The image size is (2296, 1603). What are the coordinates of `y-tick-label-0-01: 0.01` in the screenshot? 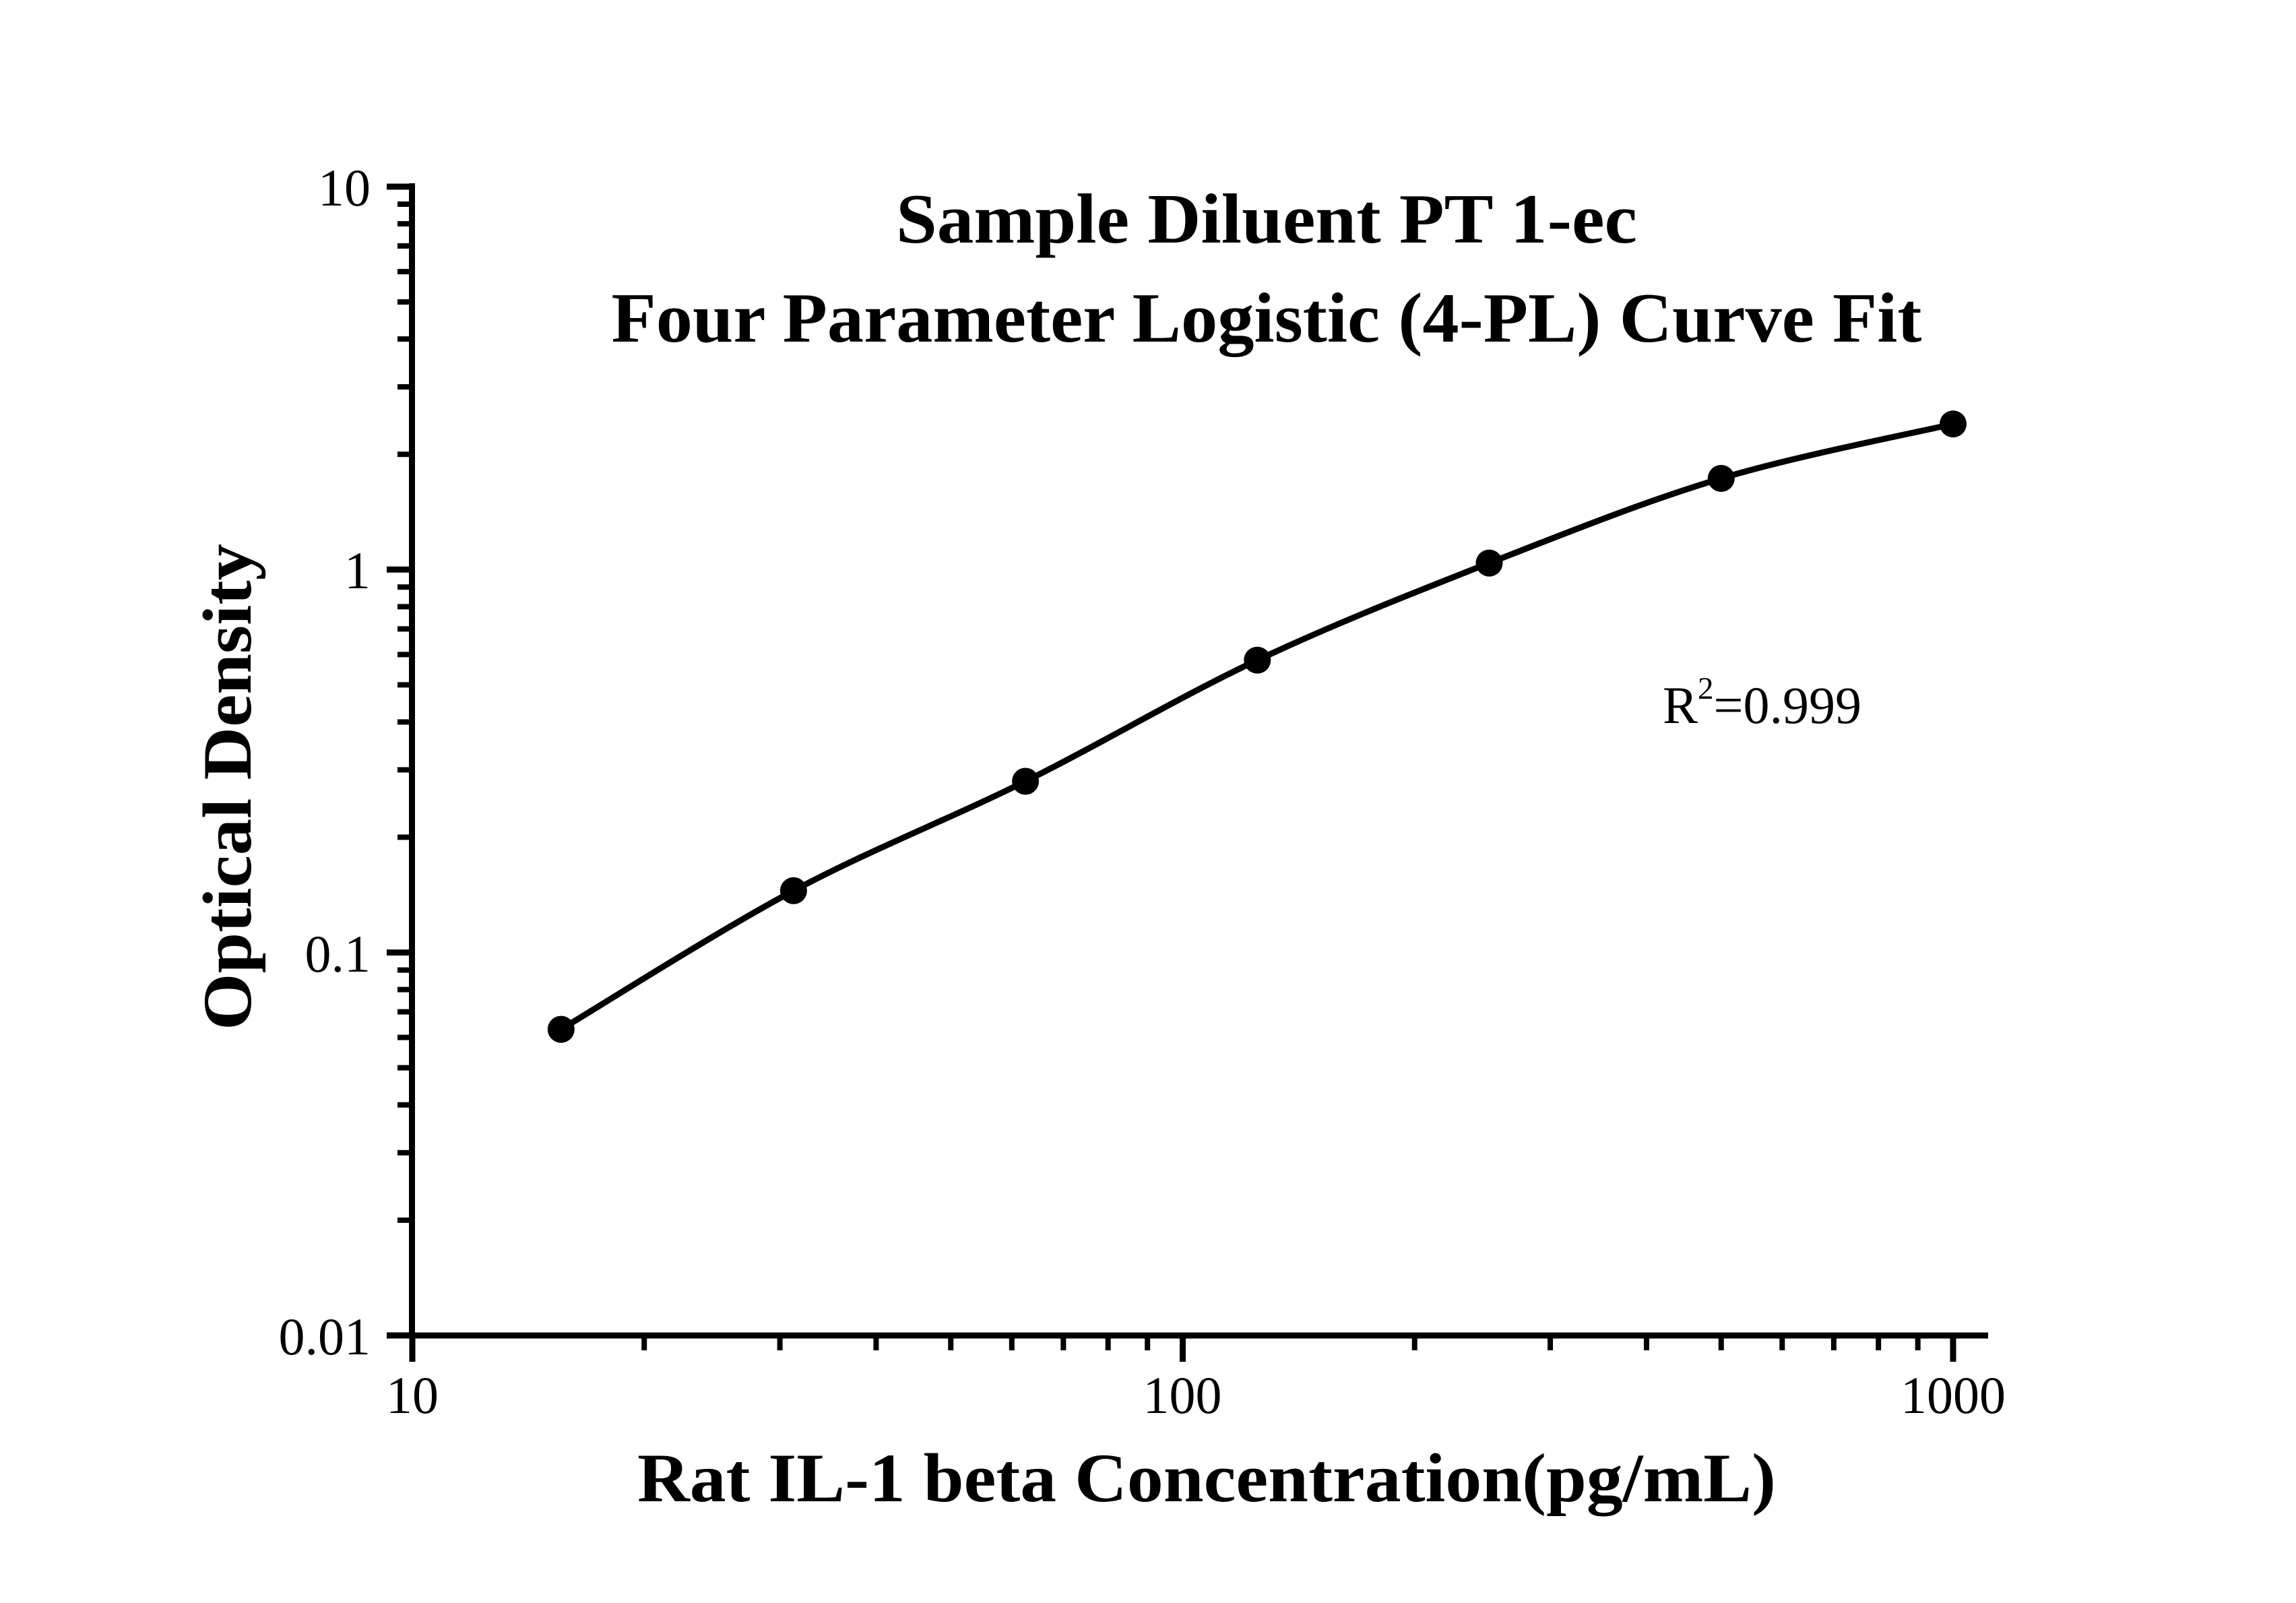 It's located at (325, 1336).